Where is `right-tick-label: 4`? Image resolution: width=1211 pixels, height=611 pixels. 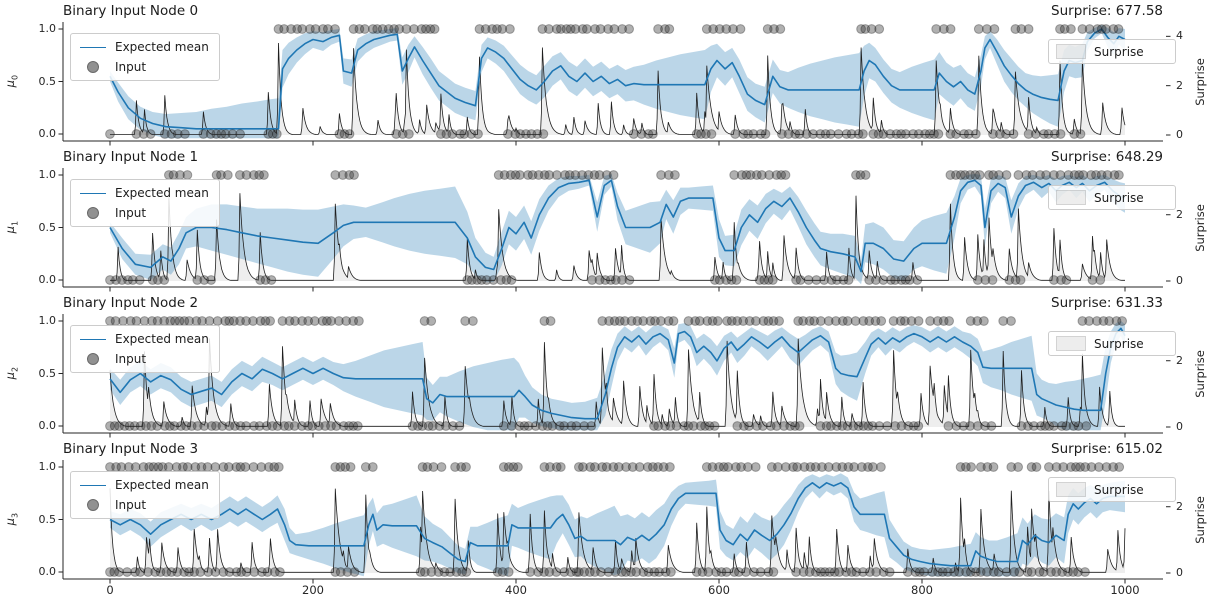 right-tick-label: 4 is located at coordinates (1179, 36).